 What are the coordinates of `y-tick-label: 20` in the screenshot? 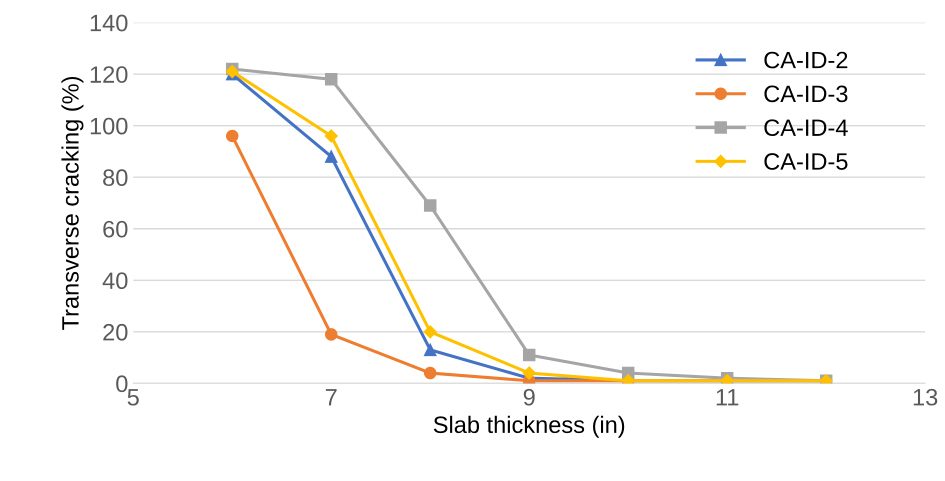 It's located at (115, 332).